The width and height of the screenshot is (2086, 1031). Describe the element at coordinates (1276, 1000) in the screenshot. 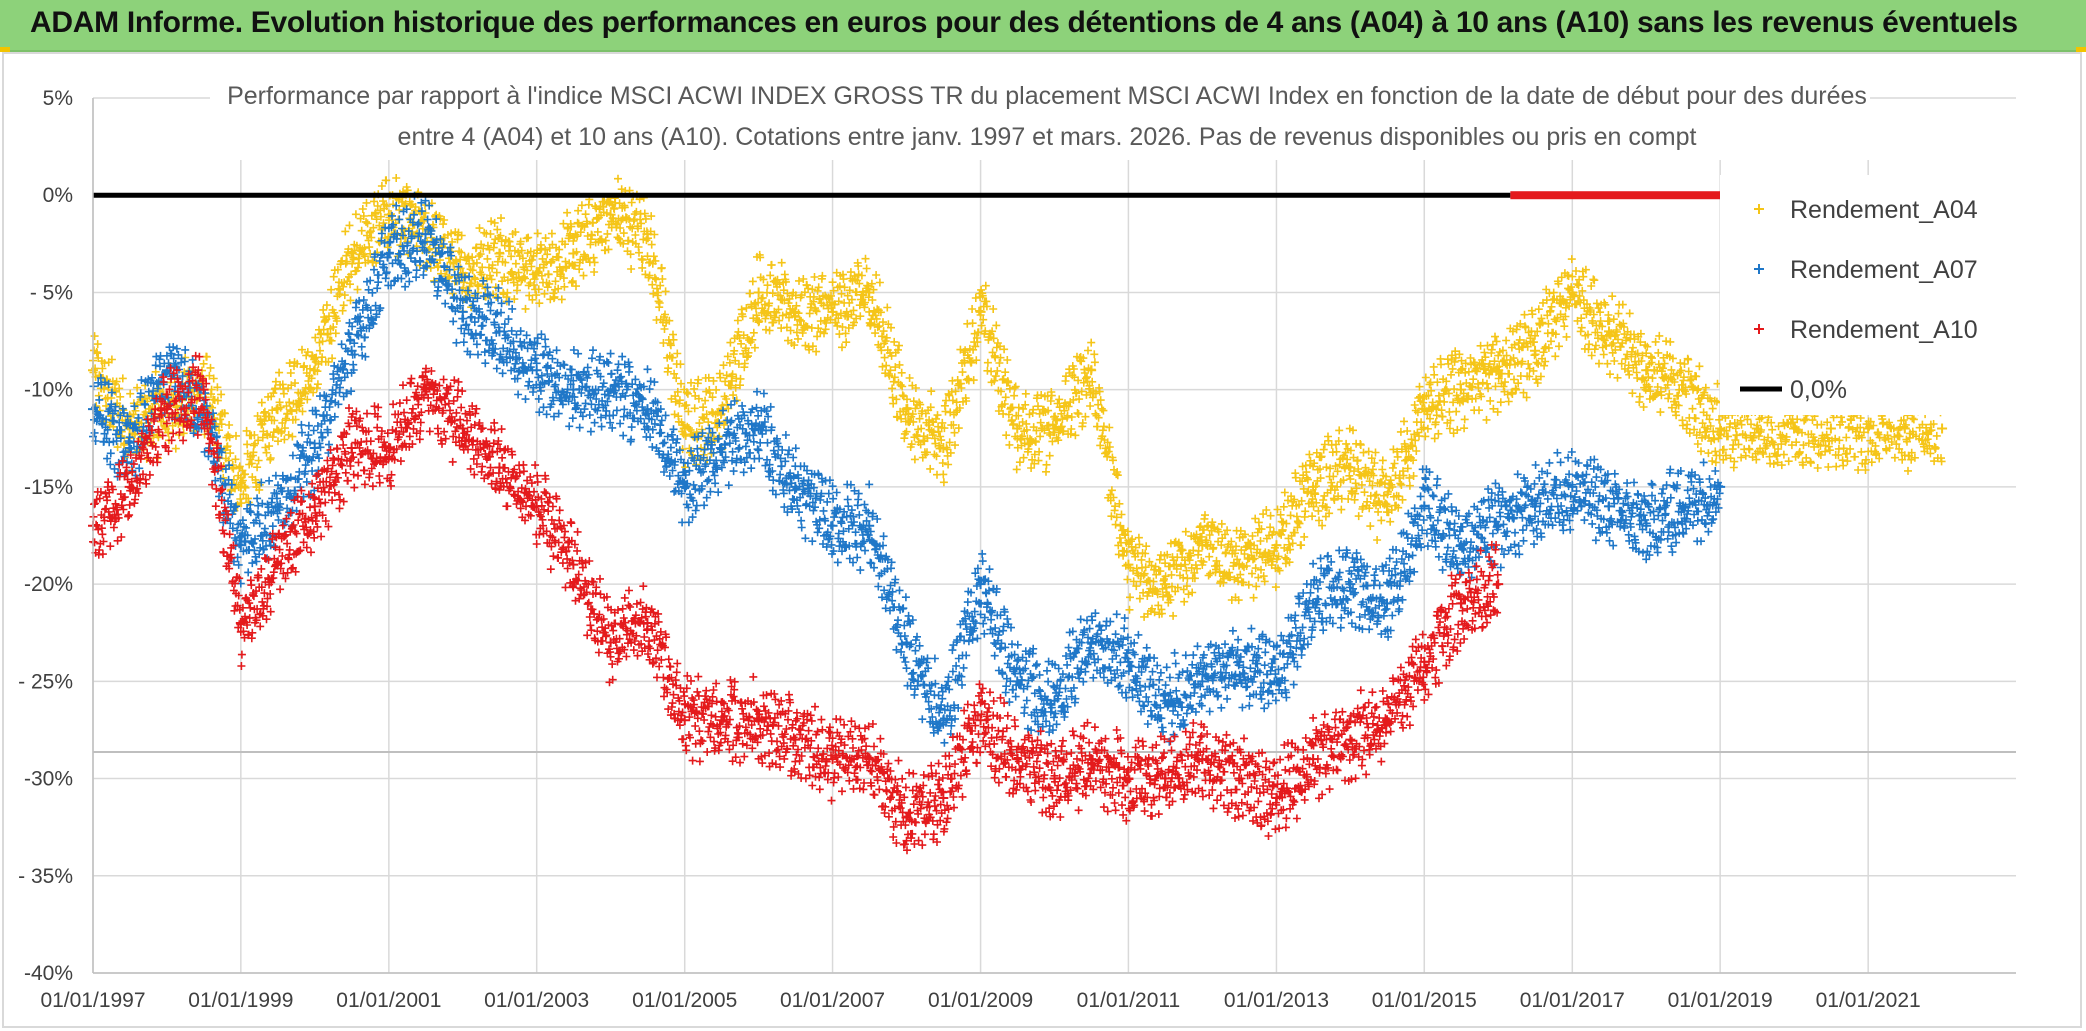

I see `x-tick-label: 01/01/2013` at that location.